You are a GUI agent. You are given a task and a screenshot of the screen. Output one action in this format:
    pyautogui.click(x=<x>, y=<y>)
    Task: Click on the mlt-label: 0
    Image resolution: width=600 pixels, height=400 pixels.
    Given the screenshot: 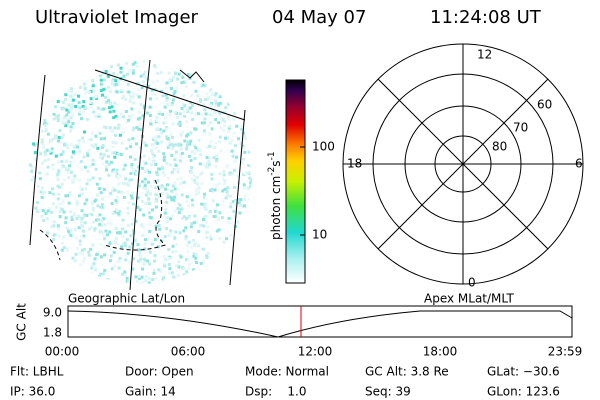 What is the action you would take?
    pyautogui.click(x=472, y=283)
    